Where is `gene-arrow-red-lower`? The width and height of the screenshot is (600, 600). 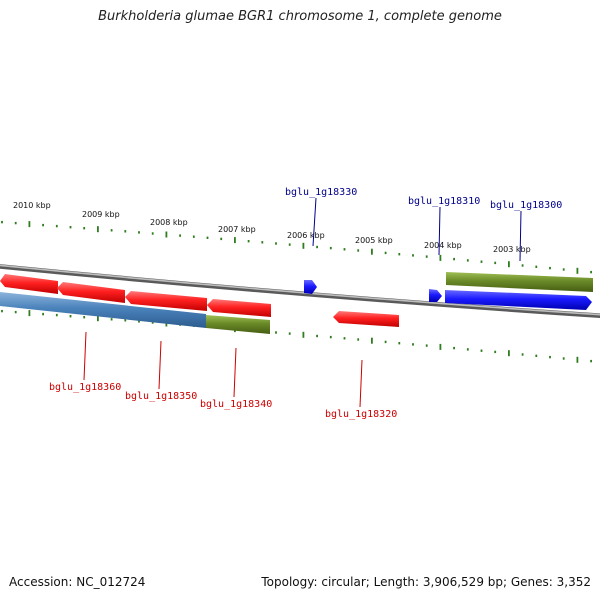
gene-arrow-red-lower is located at coordinates (366, 319).